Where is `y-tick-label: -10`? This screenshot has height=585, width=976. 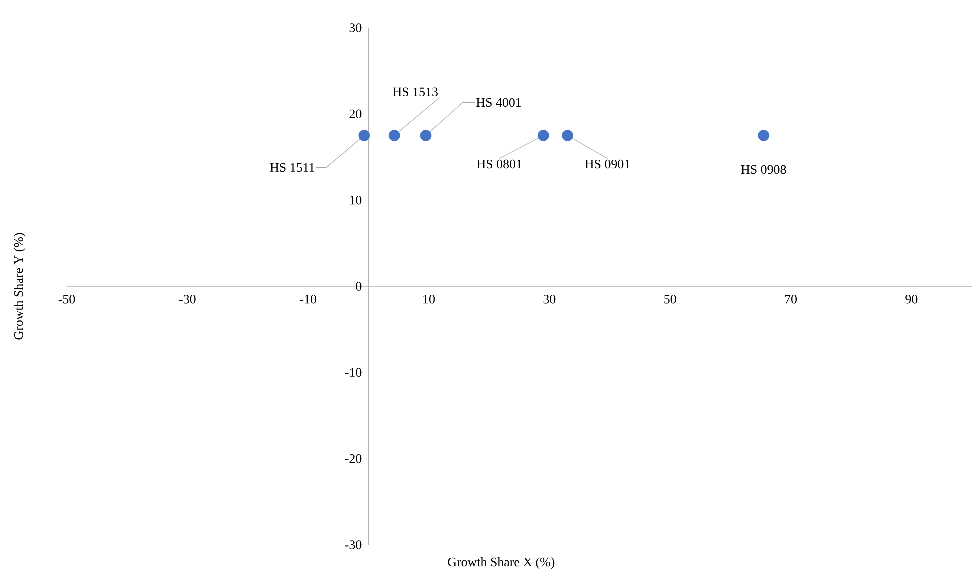 y-tick-label: -10 is located at coordinates (353, 373).